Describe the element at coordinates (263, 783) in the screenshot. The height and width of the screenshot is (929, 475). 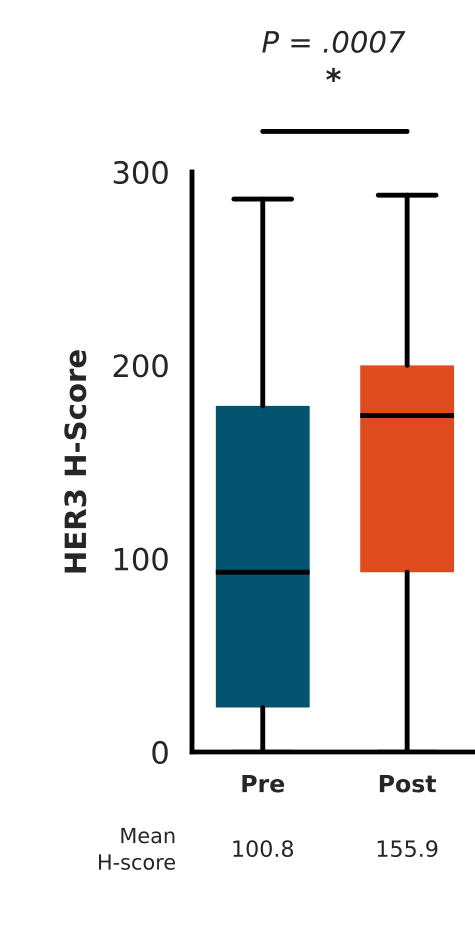
I see `x-tick-label: Pre` at that location.